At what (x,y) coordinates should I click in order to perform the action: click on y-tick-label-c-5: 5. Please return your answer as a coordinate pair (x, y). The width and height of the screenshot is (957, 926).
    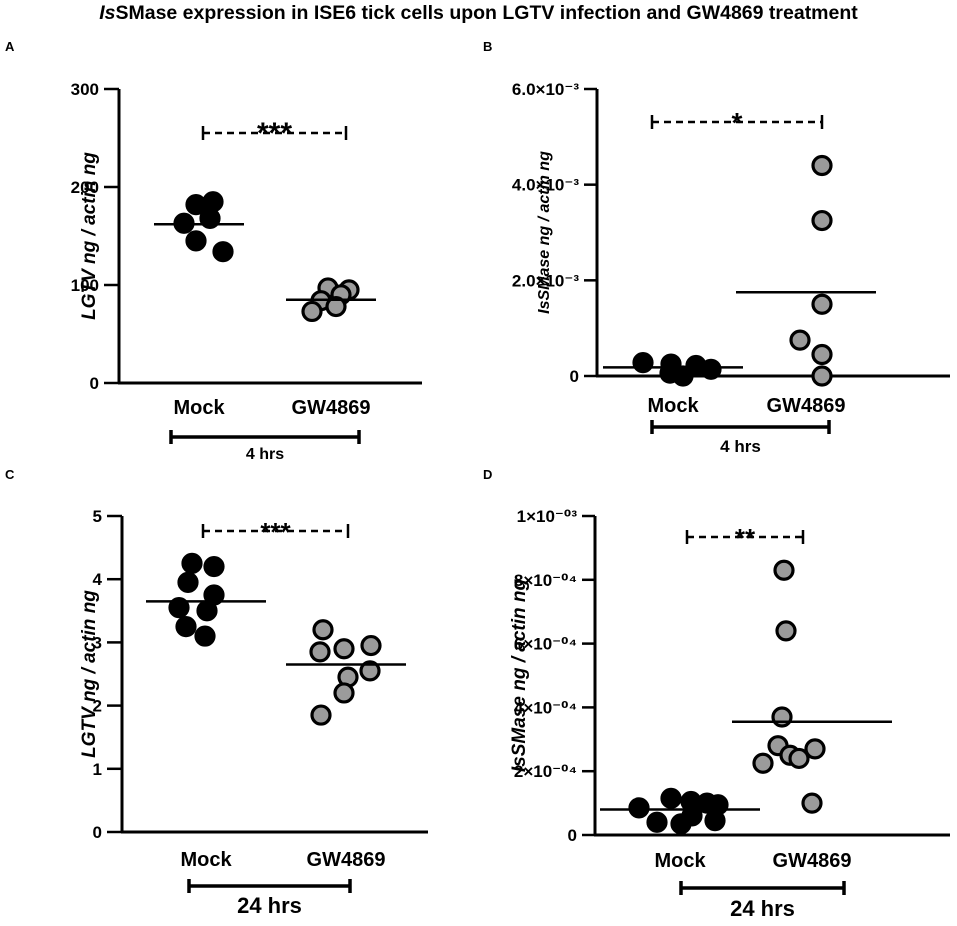
    Looking at the image, I should click on (97, 516).